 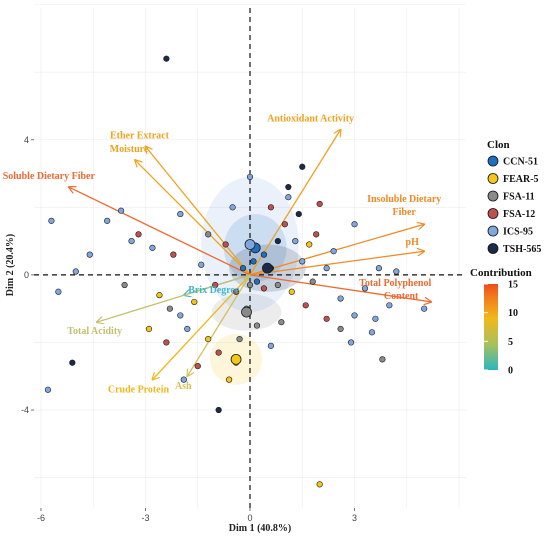 I want to click on label-brix-degree: Brix Degree, so click(x=214, y=290).